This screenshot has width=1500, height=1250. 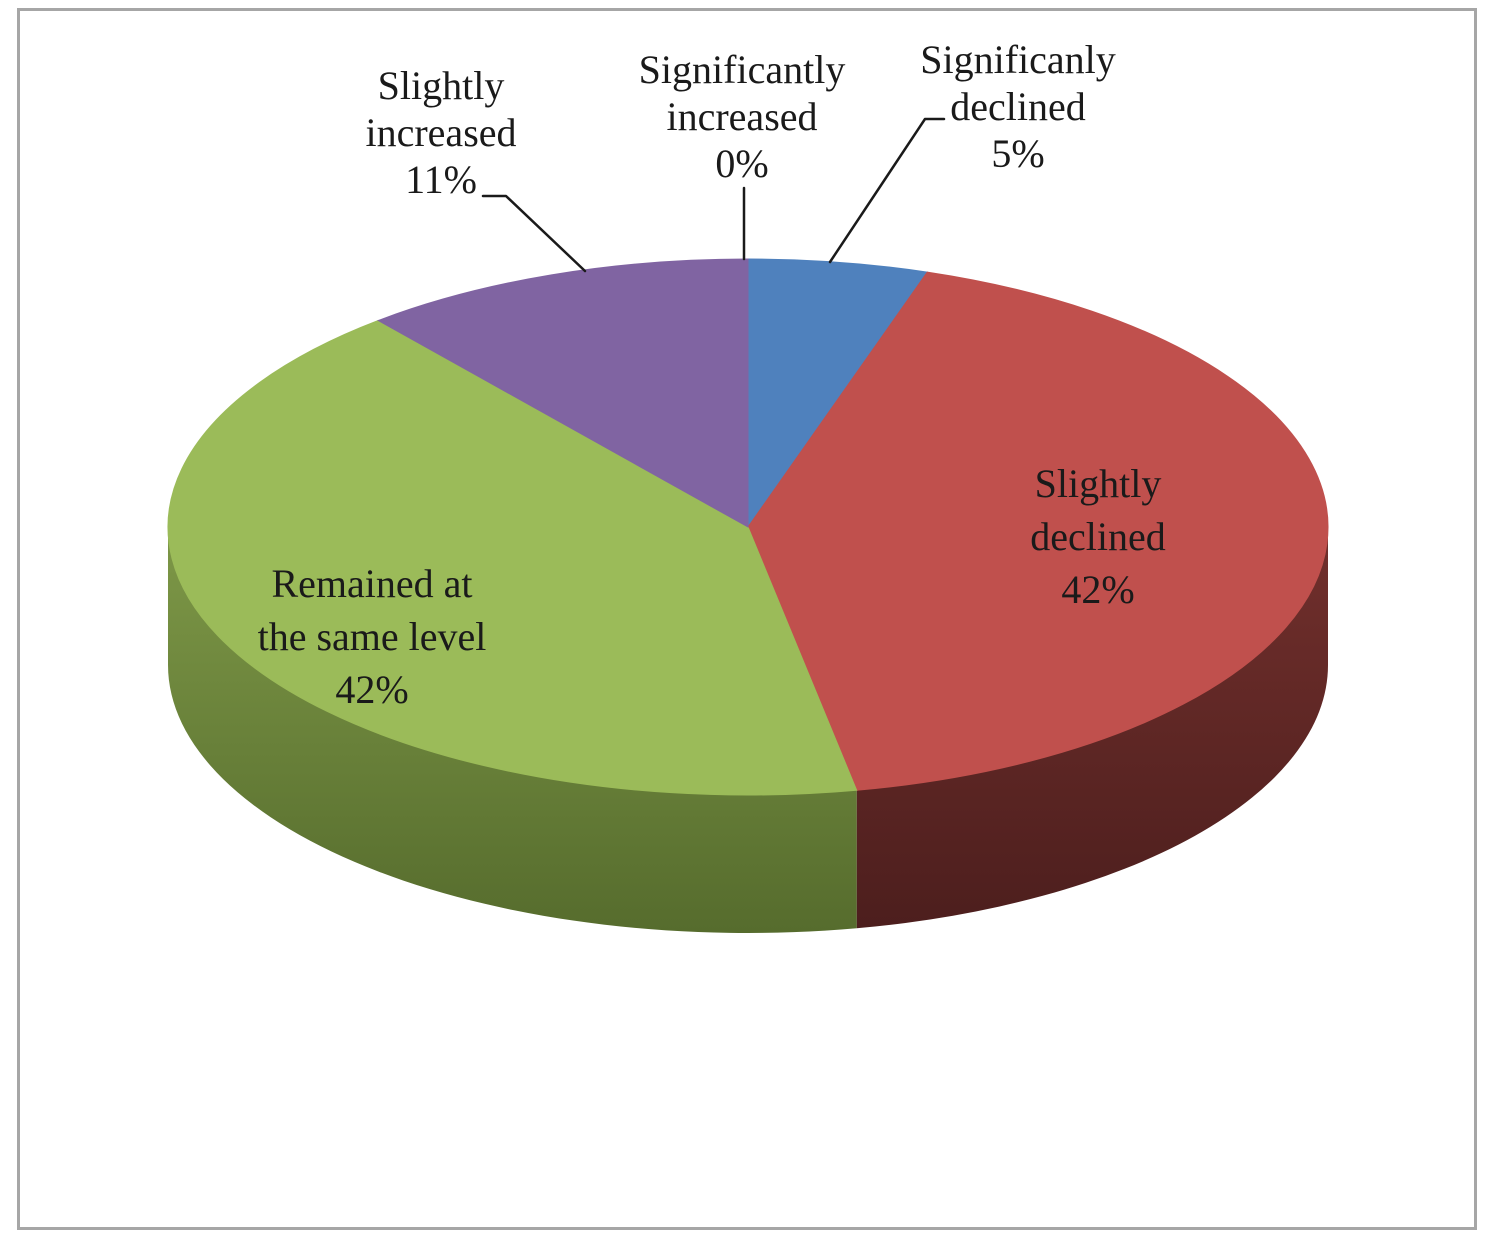 I want to click on callout-significantly-increased: Significantly increased 0%, so click(x=742, y=116).